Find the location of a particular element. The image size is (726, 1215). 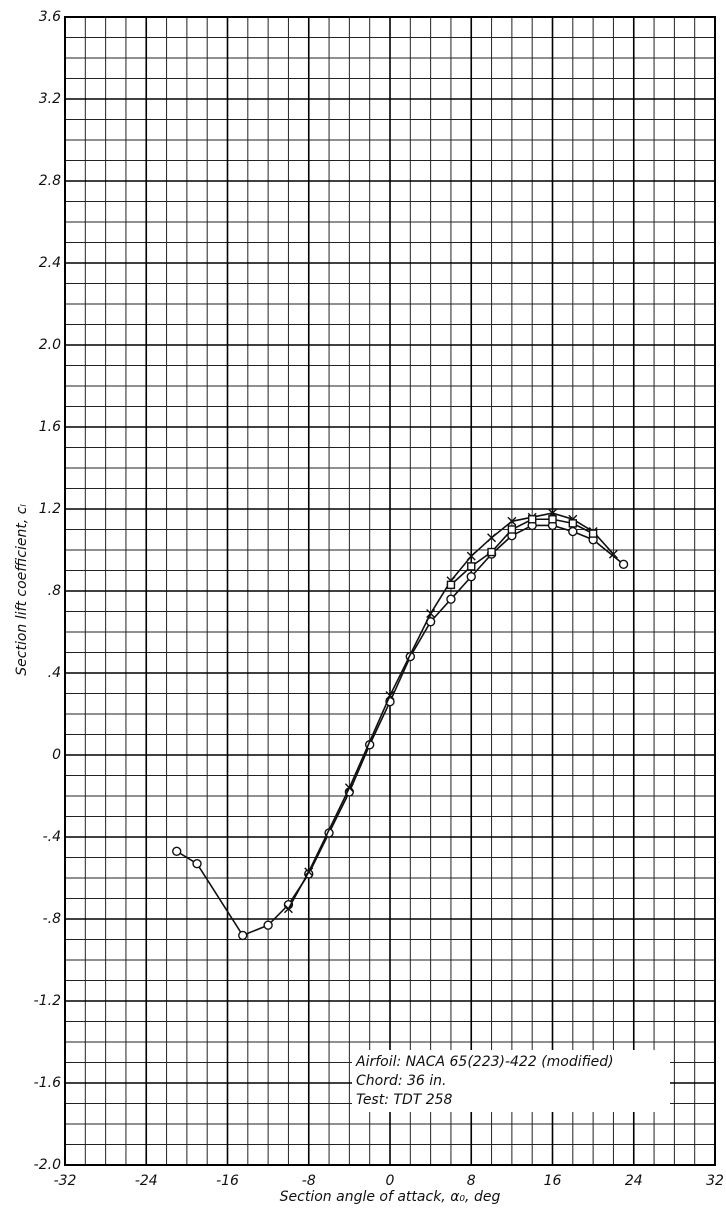

y-tick-label: -1.6 is located at coordinates (47, 1083).